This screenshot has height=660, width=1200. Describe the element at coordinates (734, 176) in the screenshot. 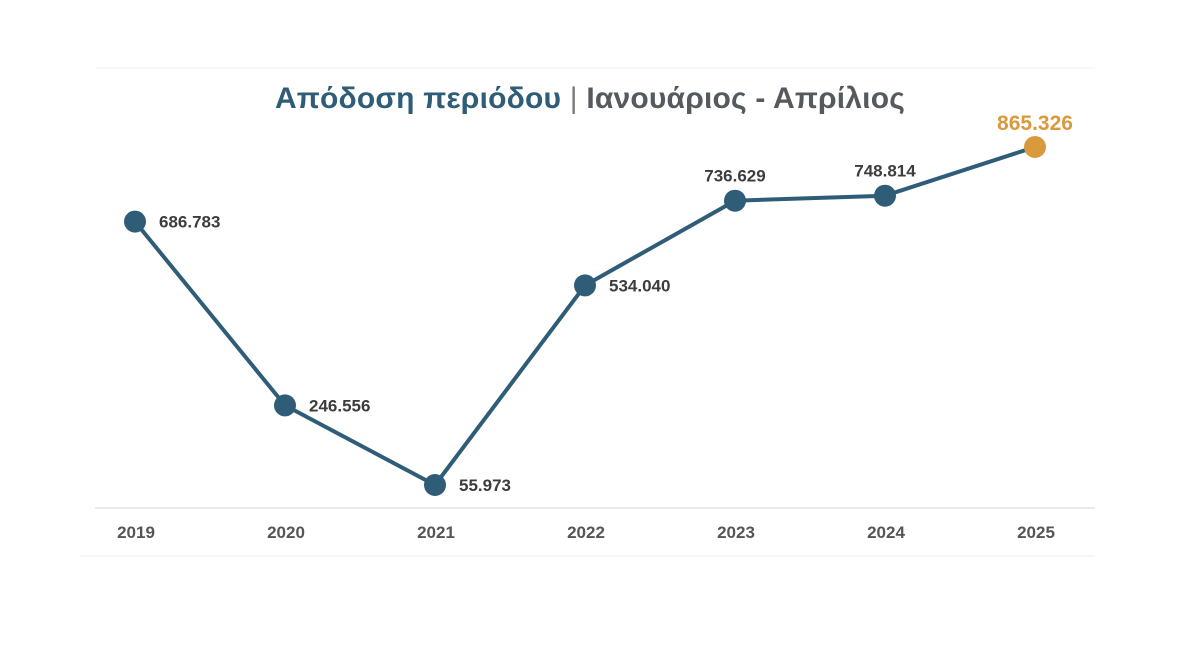

I see `data-label-2023: 736.629` at that location.